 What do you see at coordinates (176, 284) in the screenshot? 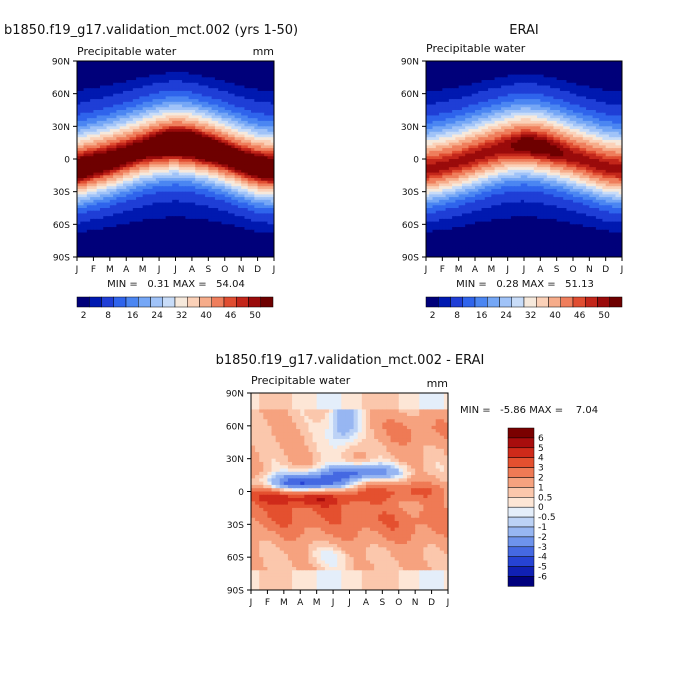
I see `panel-model-stats: MIN = 0.31 MAX = 54.04` at bounding box center [176, 284].